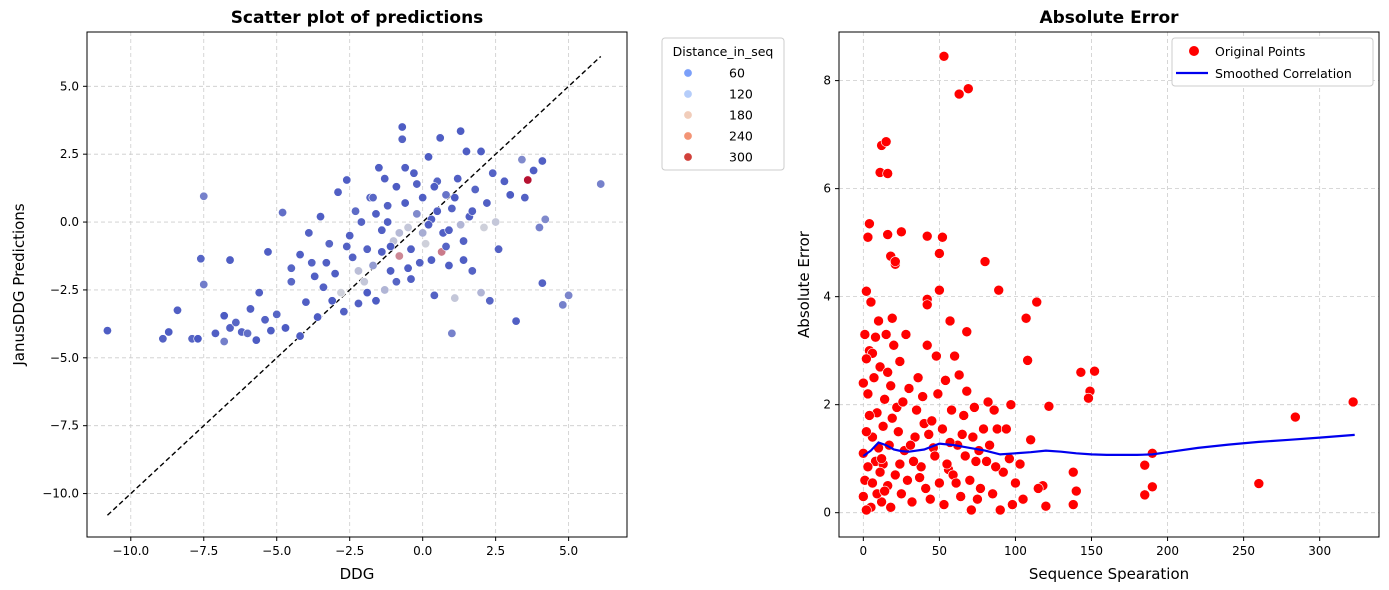 The image size is (1389, 590). Describe the element at coordinates (203, 551) in the screenshot. I see `c1-x-tick-label: −7.5` at that location.